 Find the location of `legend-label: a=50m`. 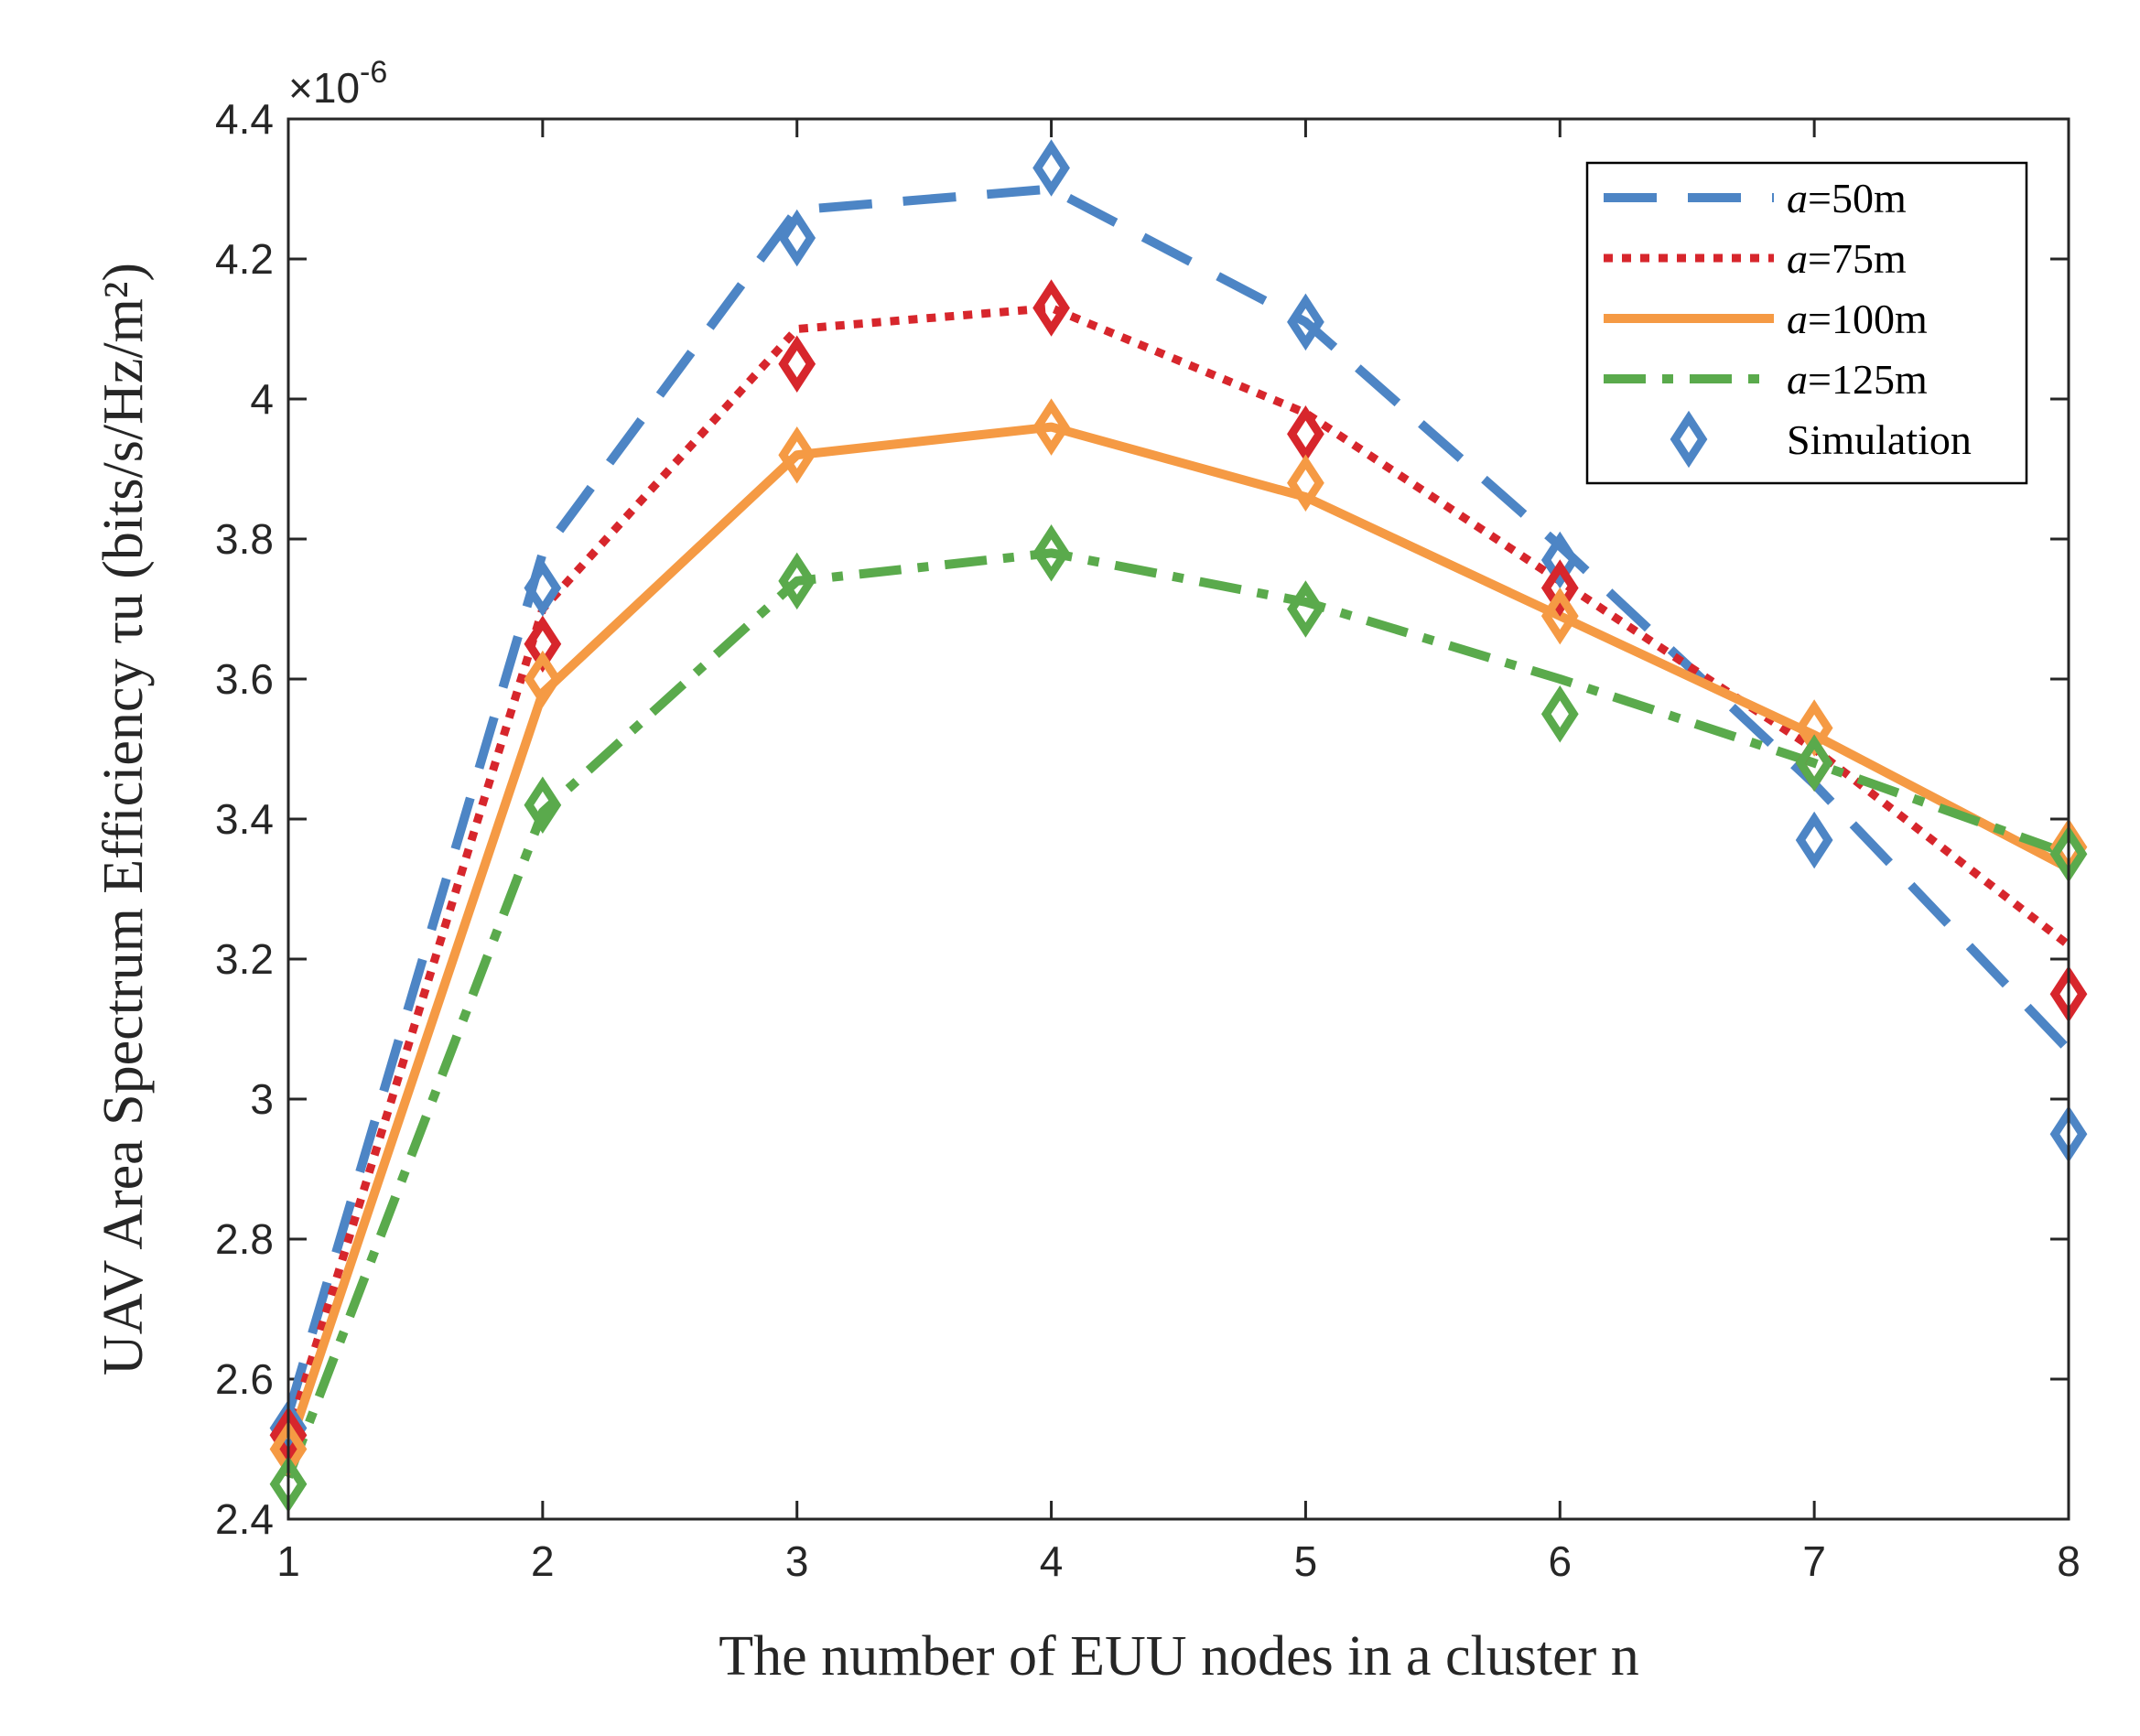

legend-label: a=50m is located at coordinates (1847, 198).